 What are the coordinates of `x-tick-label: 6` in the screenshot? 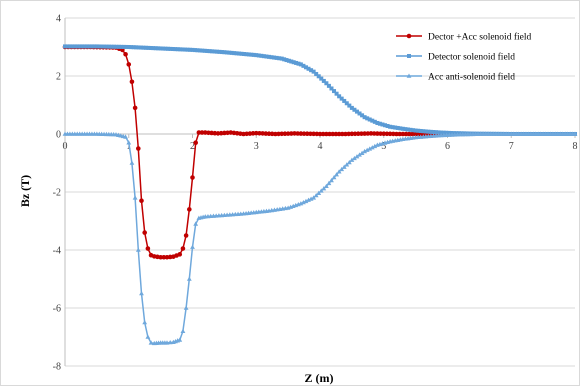 It's located at (447, 146).